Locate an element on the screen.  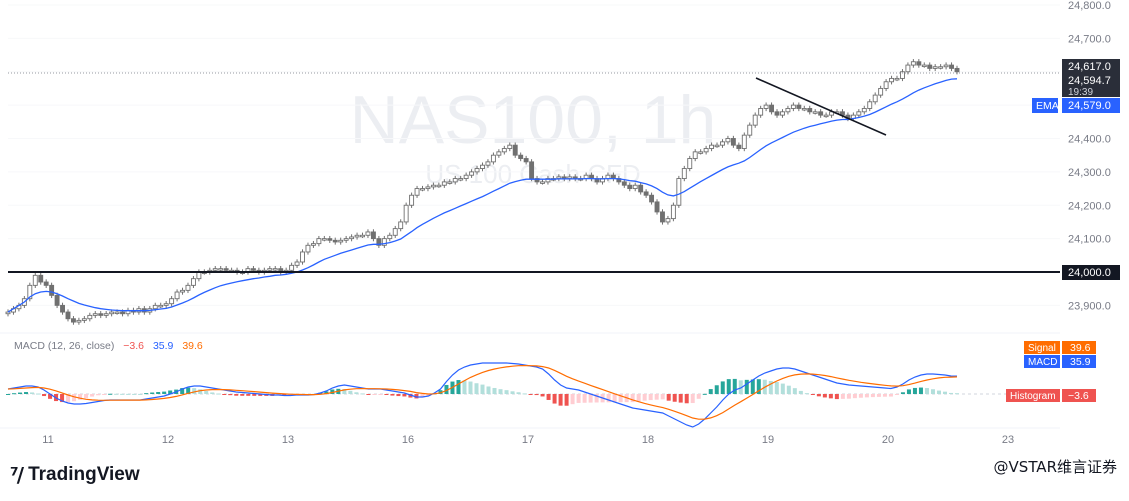
price-tick-label: 23,900.0 is located at coordinates (1089, 306).